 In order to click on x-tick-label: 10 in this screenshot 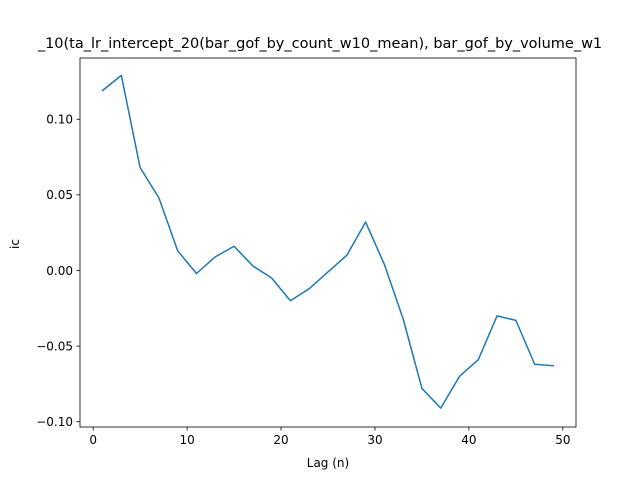, I will do `click(186, 440)`.